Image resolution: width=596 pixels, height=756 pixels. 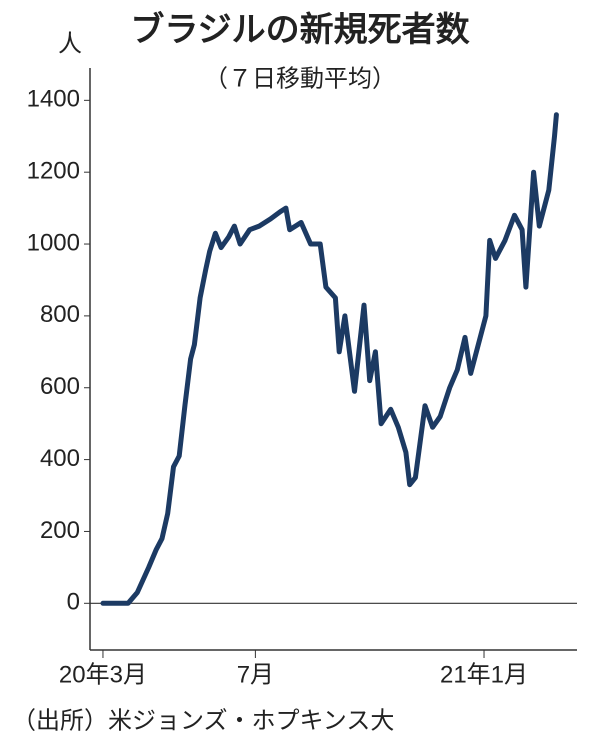 What do you see at coordinates (299, 29) in the screenshot?
I see `chart-title: ブラジルの新規死者数` at bounding box center [299, 29].